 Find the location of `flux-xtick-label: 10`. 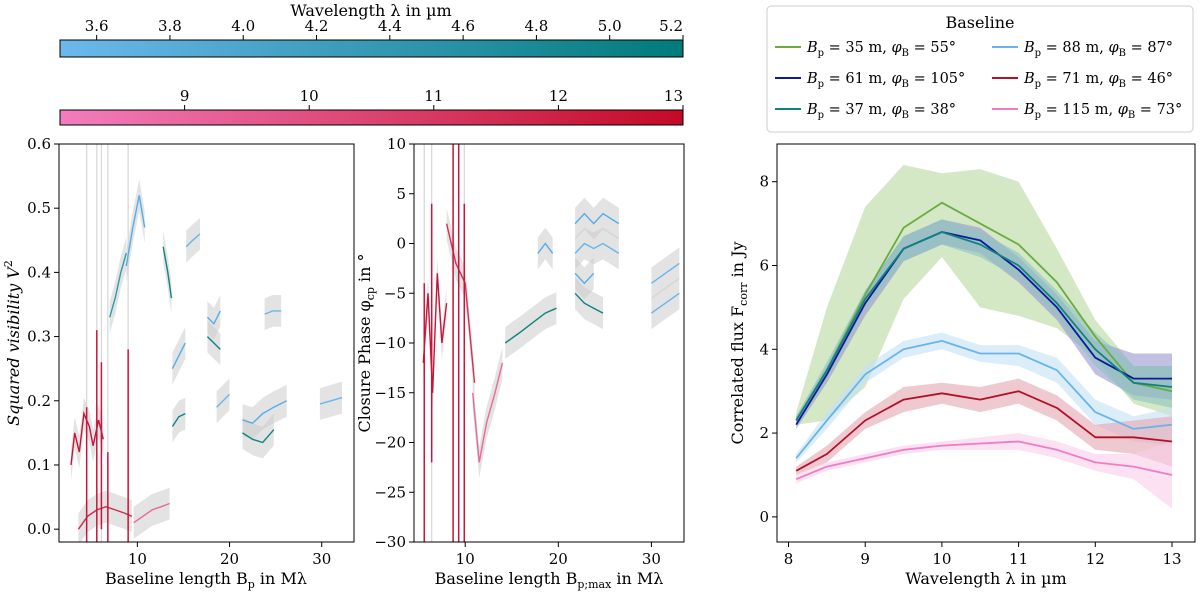

flux-xtick-label: 10 is located at coordinates (941, 559).